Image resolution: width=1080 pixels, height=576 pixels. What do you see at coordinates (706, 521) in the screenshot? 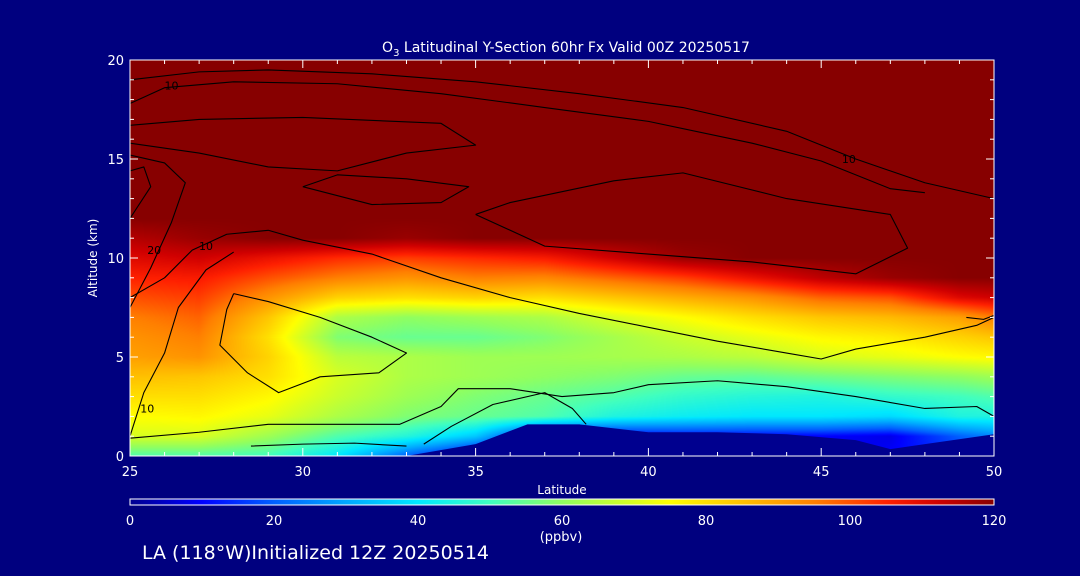
I see `colorbar-tick-label: 80` at bounding box center [706, 521].